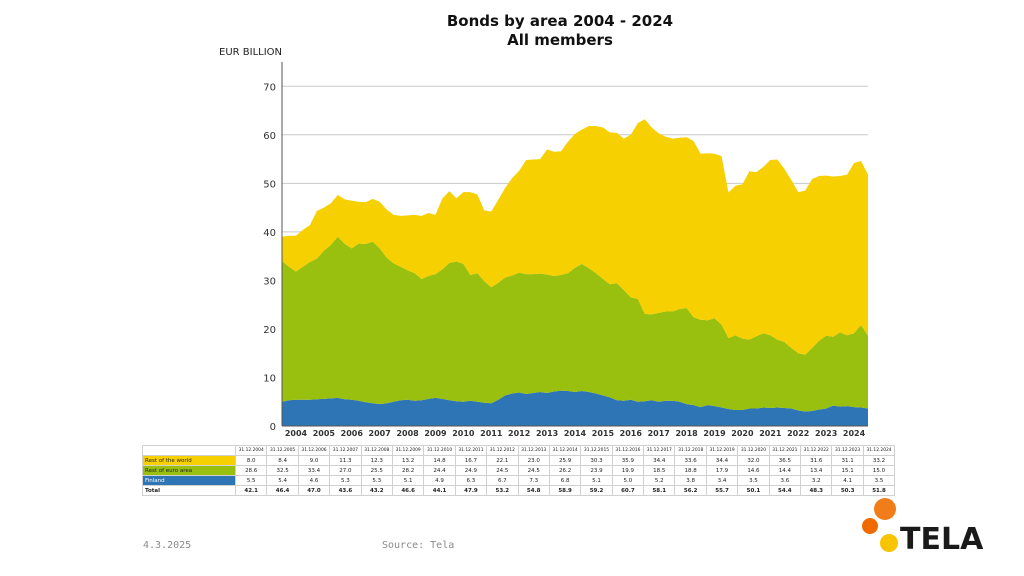 The image size is (1024, 576). What do you see at coordinates (407, 433) in the screenshot?
I see `x-tick-label: 2008` at bounding box center [407, 433].